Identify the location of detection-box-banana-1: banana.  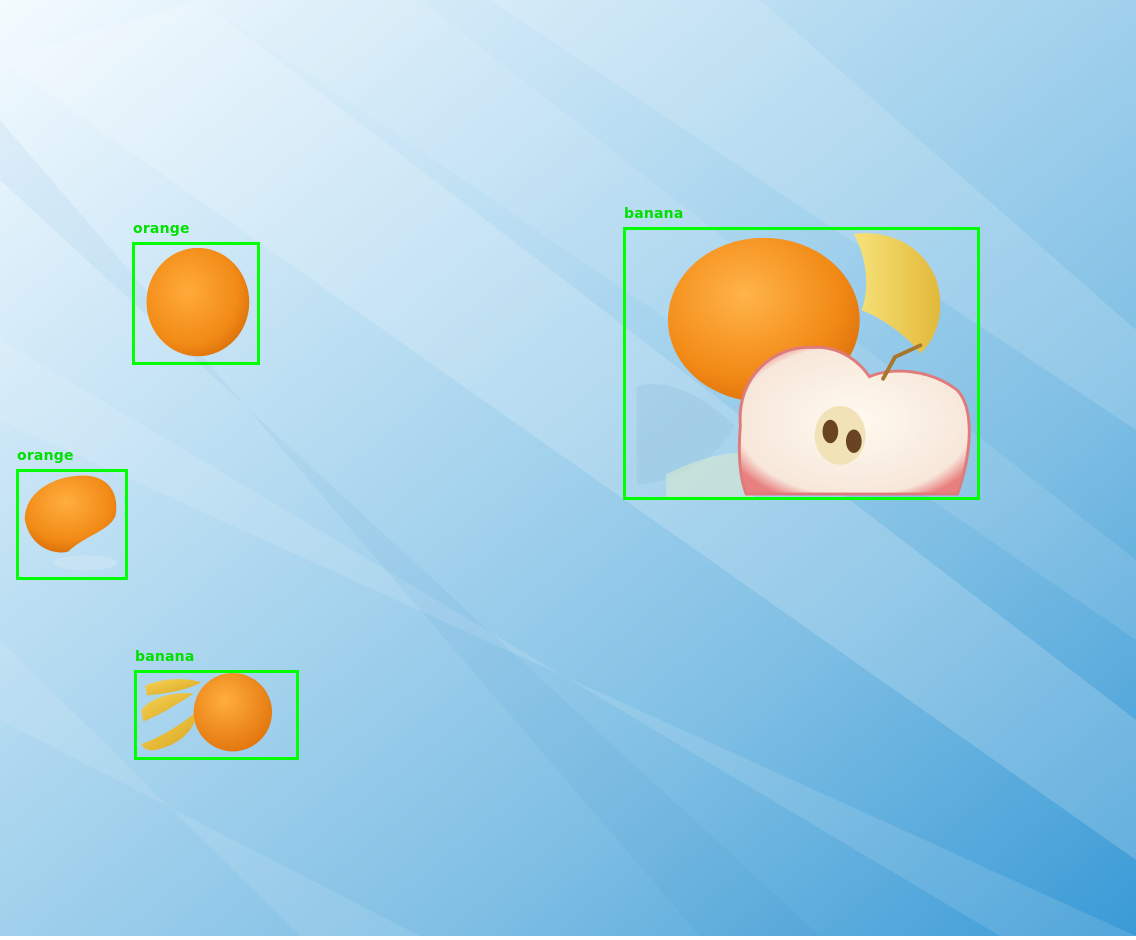
(216, 704).